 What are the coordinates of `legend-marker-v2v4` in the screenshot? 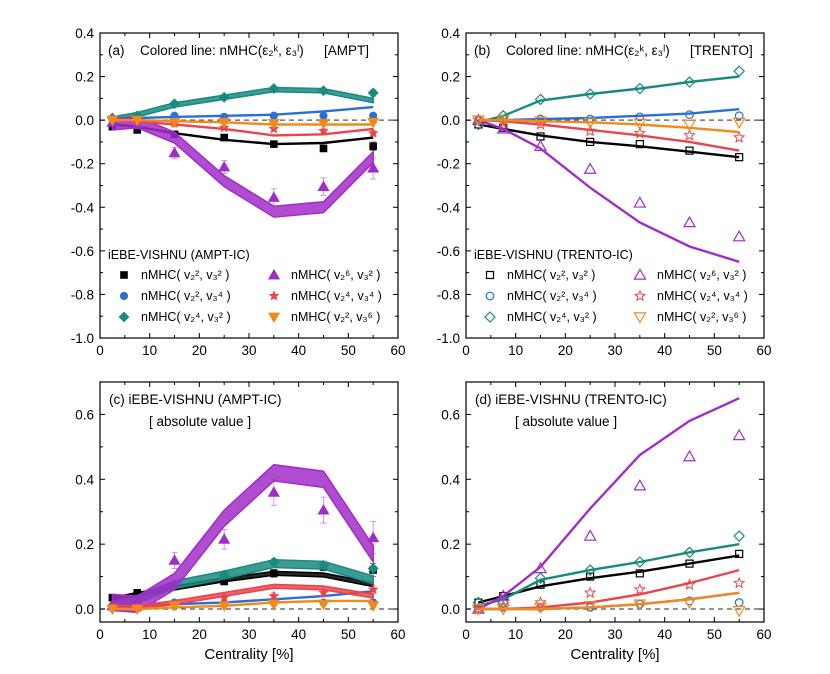 It's located at (490, 296).